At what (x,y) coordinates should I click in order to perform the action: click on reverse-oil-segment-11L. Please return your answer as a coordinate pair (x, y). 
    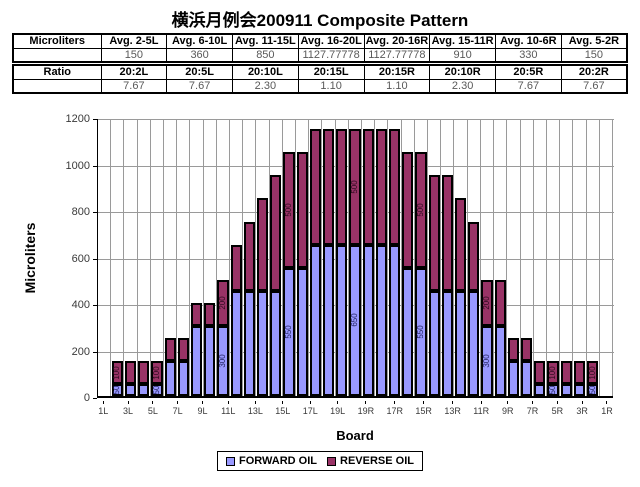
    Looking at the image, I should click on (236, 268).